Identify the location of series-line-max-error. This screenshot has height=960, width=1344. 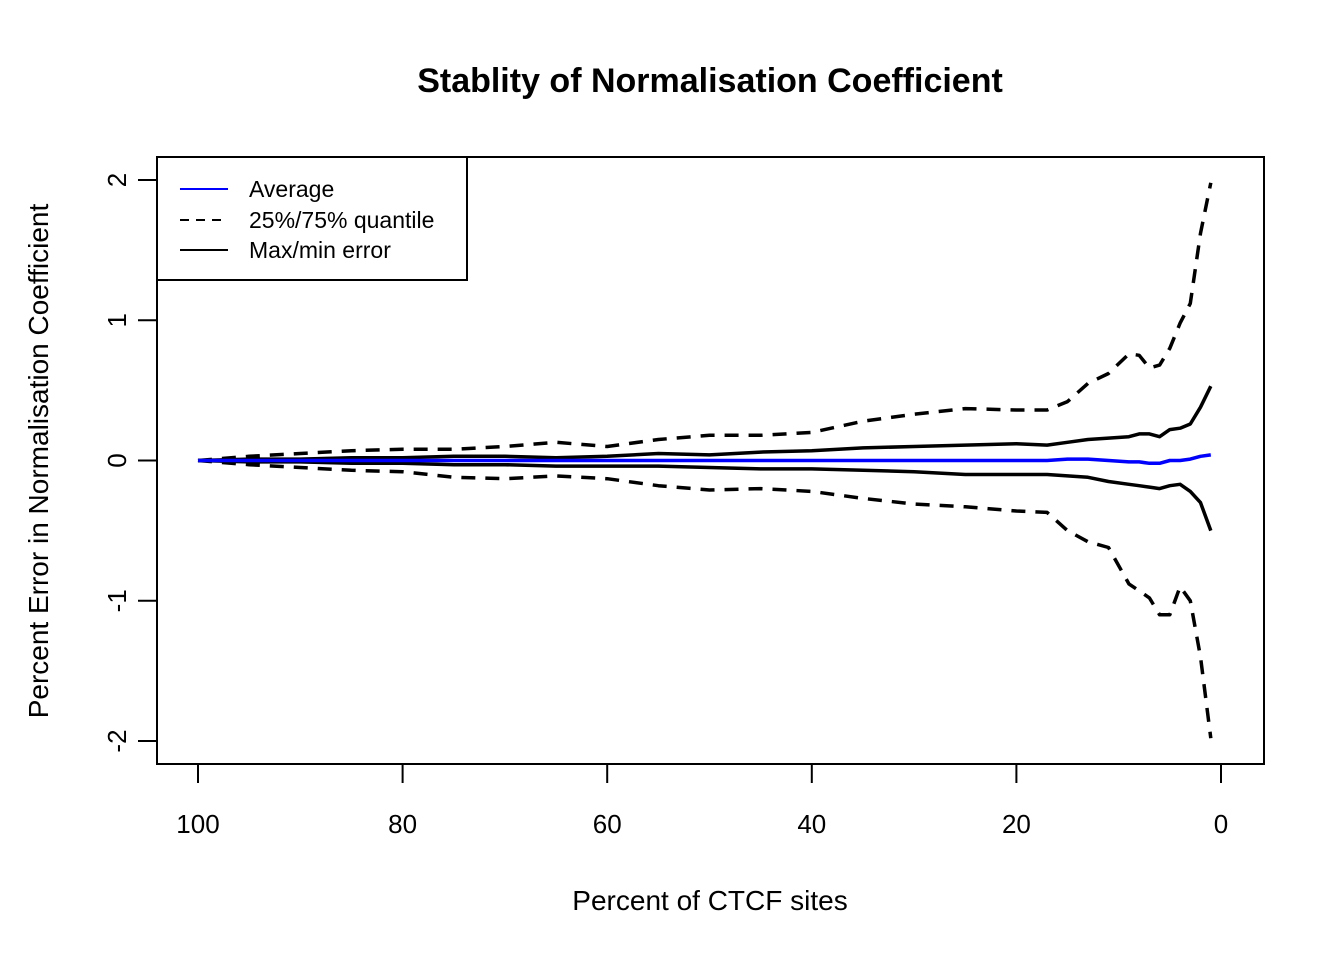
(705, 424).